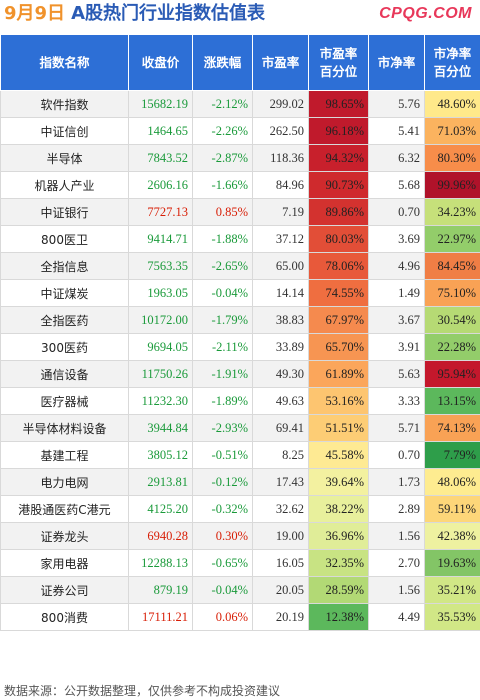 This screenshot has width=480, height=700. What do you see at coordinates (338, 401) in the screenshot?
I see `pe-percentile-cell: 53.16%` at bounding box center [338, 401].